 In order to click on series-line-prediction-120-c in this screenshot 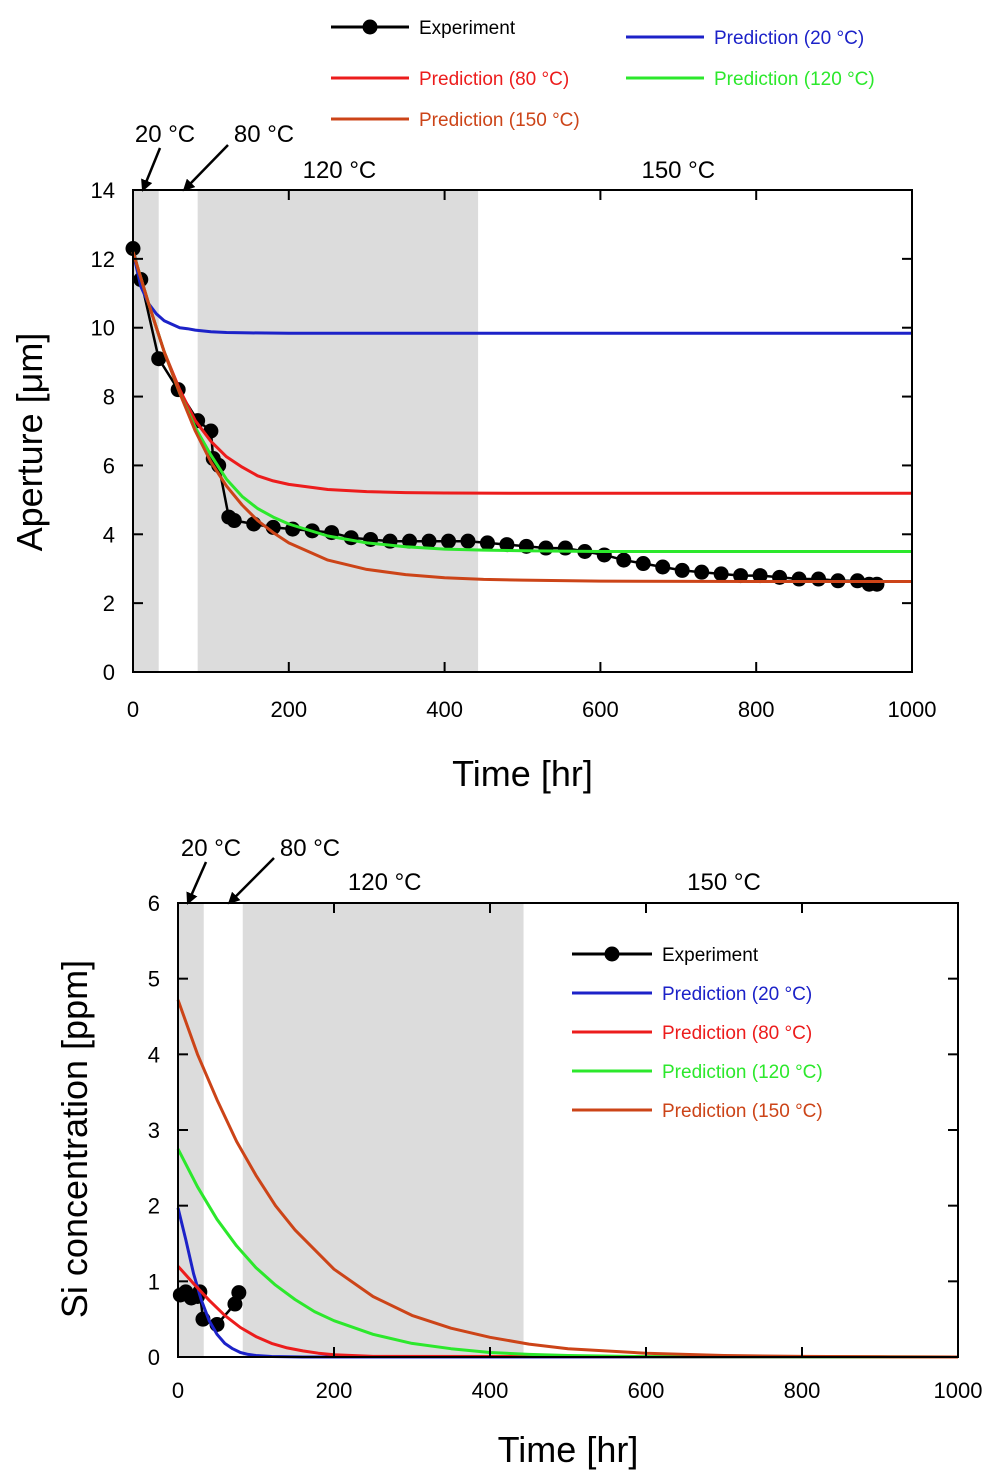, I will do `click(567, 1253)`.